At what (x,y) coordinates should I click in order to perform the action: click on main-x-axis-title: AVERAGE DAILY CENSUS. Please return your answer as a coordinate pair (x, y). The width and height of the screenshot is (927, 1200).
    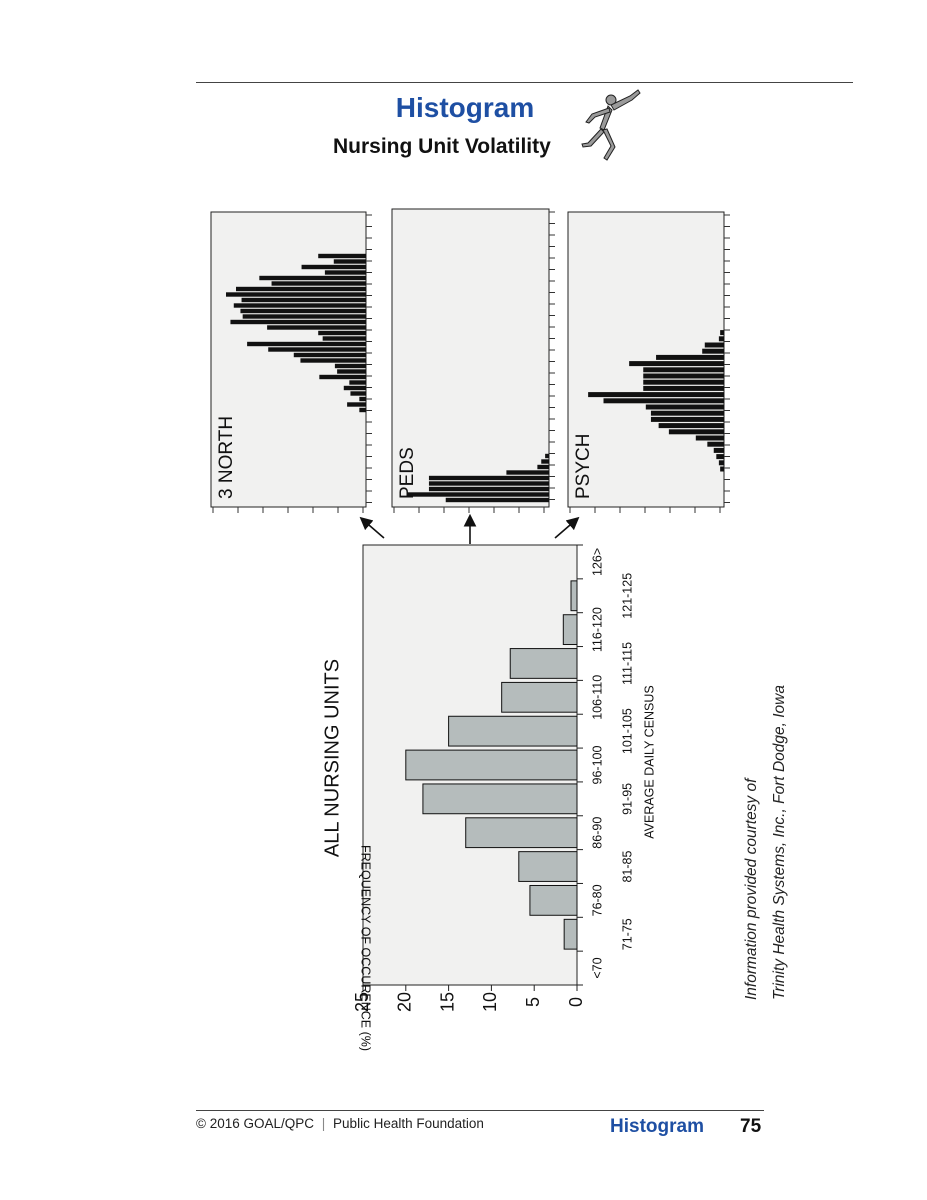
    Looking at the image, I should click on (649, 762).